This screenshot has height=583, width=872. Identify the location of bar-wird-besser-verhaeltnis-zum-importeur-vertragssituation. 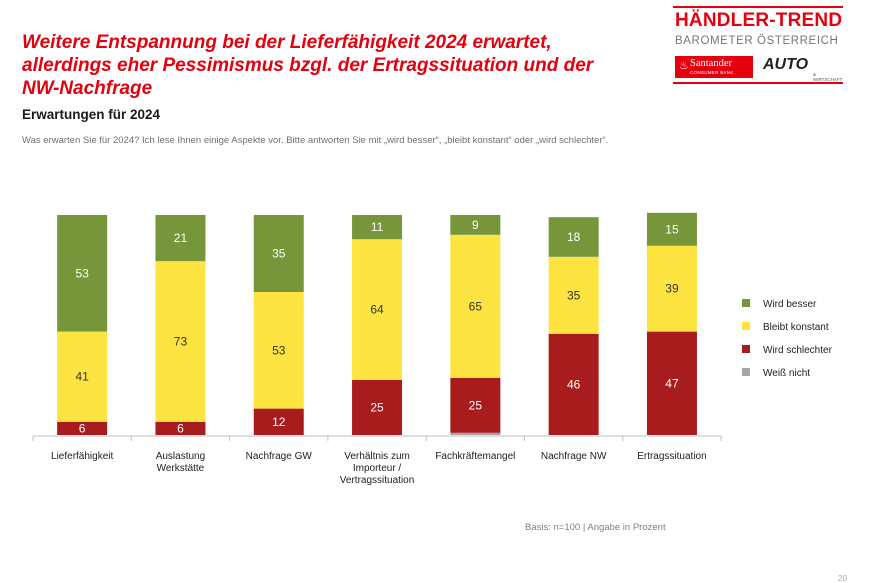
(377, 227).